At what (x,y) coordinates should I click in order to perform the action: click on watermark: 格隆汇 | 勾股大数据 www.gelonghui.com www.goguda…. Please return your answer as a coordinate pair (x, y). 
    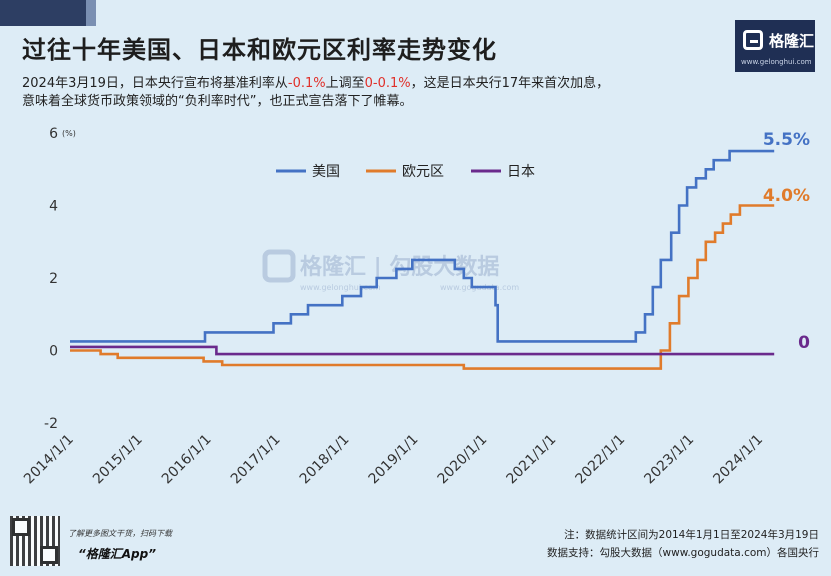
    Looking at the image, I should click on (390, 270).